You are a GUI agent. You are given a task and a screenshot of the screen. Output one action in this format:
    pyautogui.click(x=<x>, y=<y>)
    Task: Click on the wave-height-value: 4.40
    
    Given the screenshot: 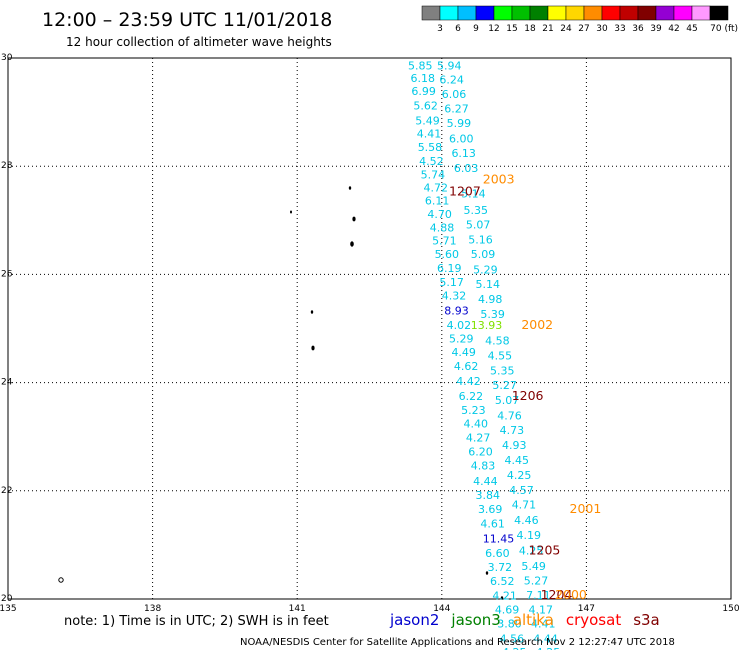 What is the action you would take?
    pyautogui.click(x=475, y=424)
    